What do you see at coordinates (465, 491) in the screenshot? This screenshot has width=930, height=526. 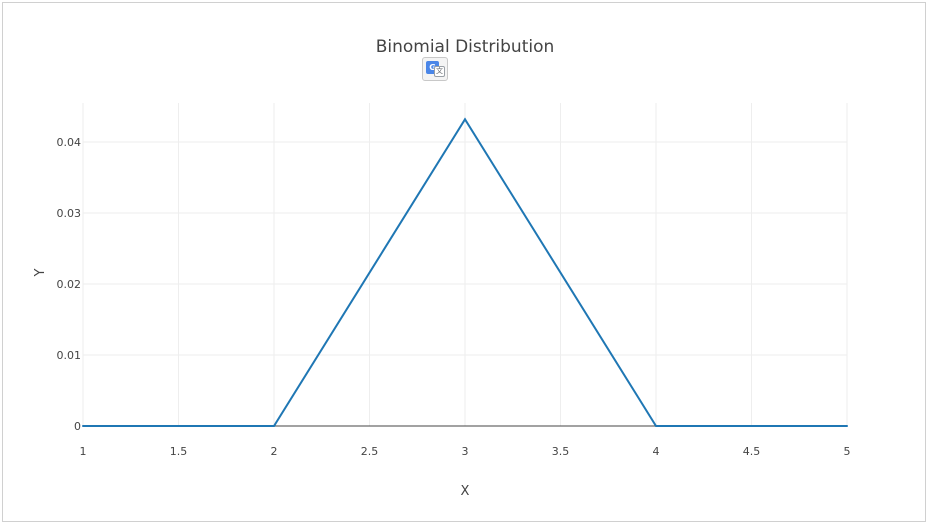 I see `x-axis-title: X` at bounding box center [465, 491].